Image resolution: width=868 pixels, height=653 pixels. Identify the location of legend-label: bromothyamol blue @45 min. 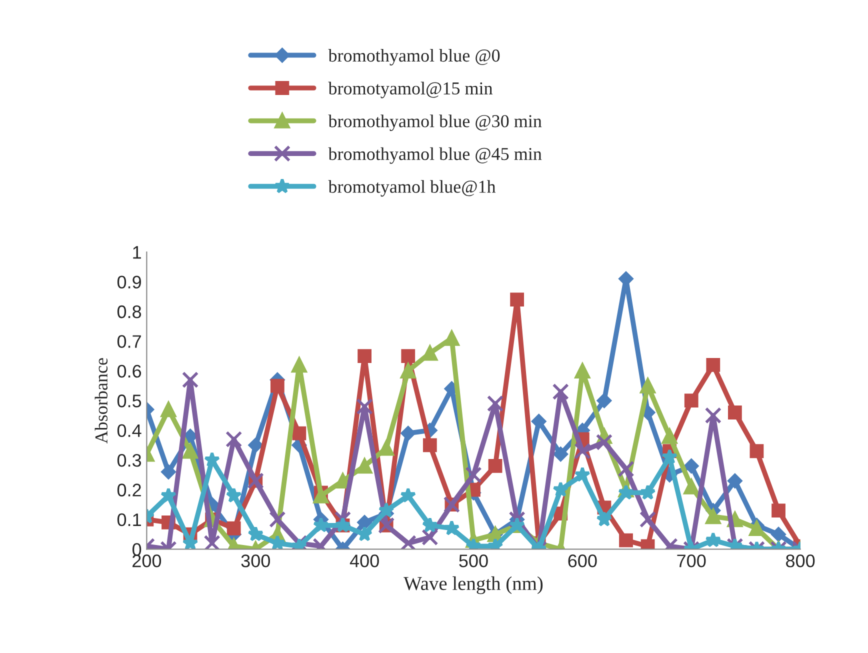
(435, 155).